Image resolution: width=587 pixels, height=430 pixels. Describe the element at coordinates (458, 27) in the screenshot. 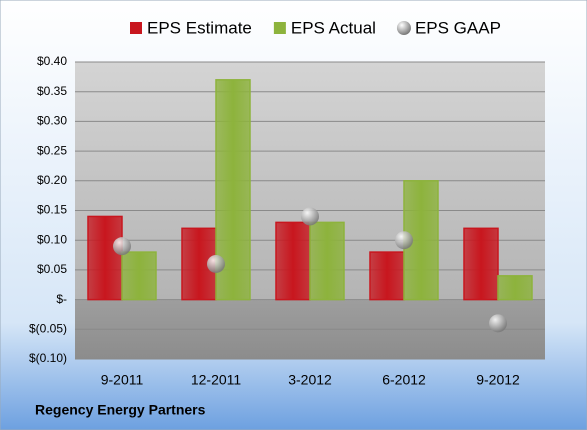

I see `legend-label: EPS GAAP` at that location.